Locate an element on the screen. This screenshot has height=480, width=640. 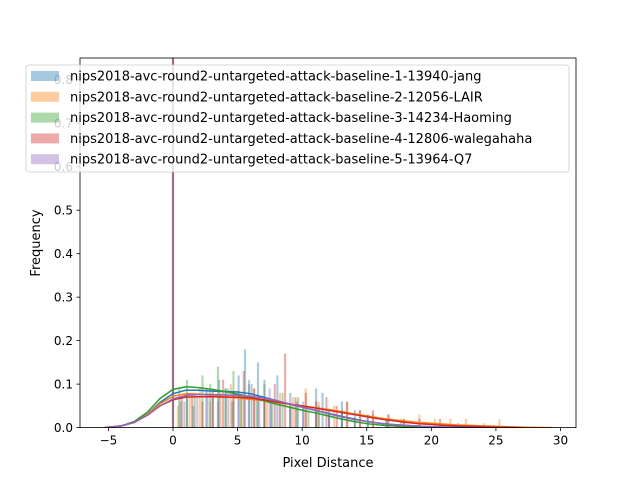
kde-curves is located at coordinates (328, 406).